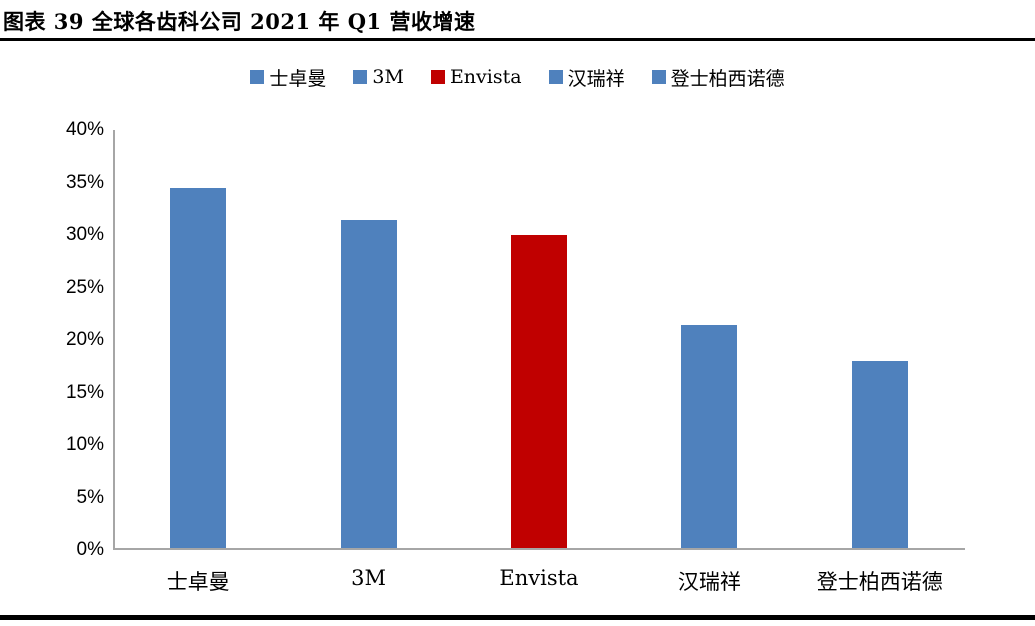 This screenshot has height=626, width=1035. What do you see at coordinates (84, 392) in the screenshot?
I see `y-tick-label-15: 15%` at bounding box center [84, 392].